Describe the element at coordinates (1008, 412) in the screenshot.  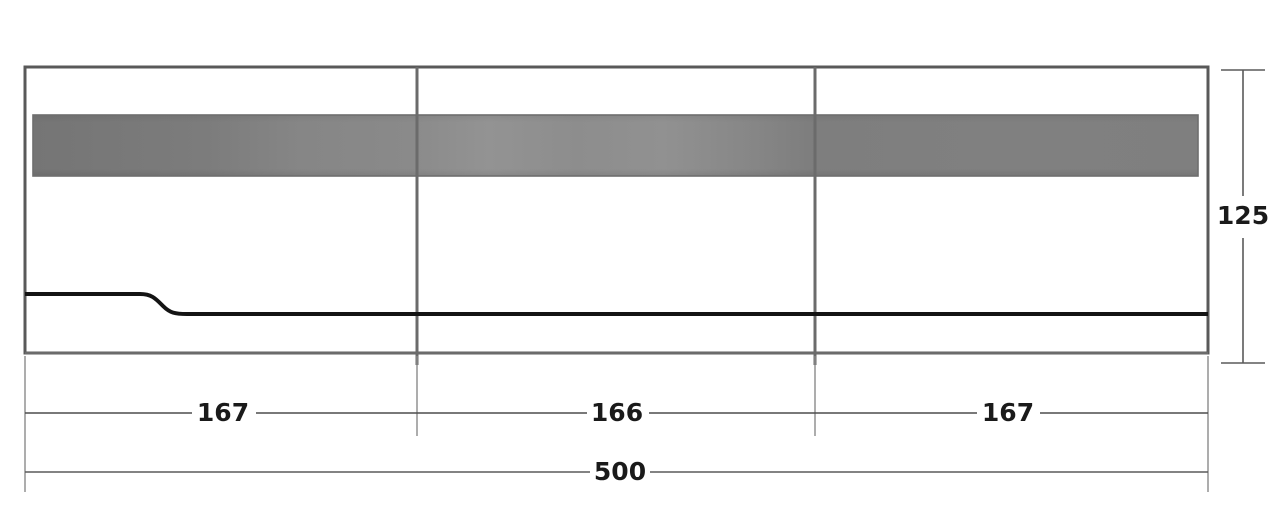
I see `dimension-label-167-right: 167` at that location.